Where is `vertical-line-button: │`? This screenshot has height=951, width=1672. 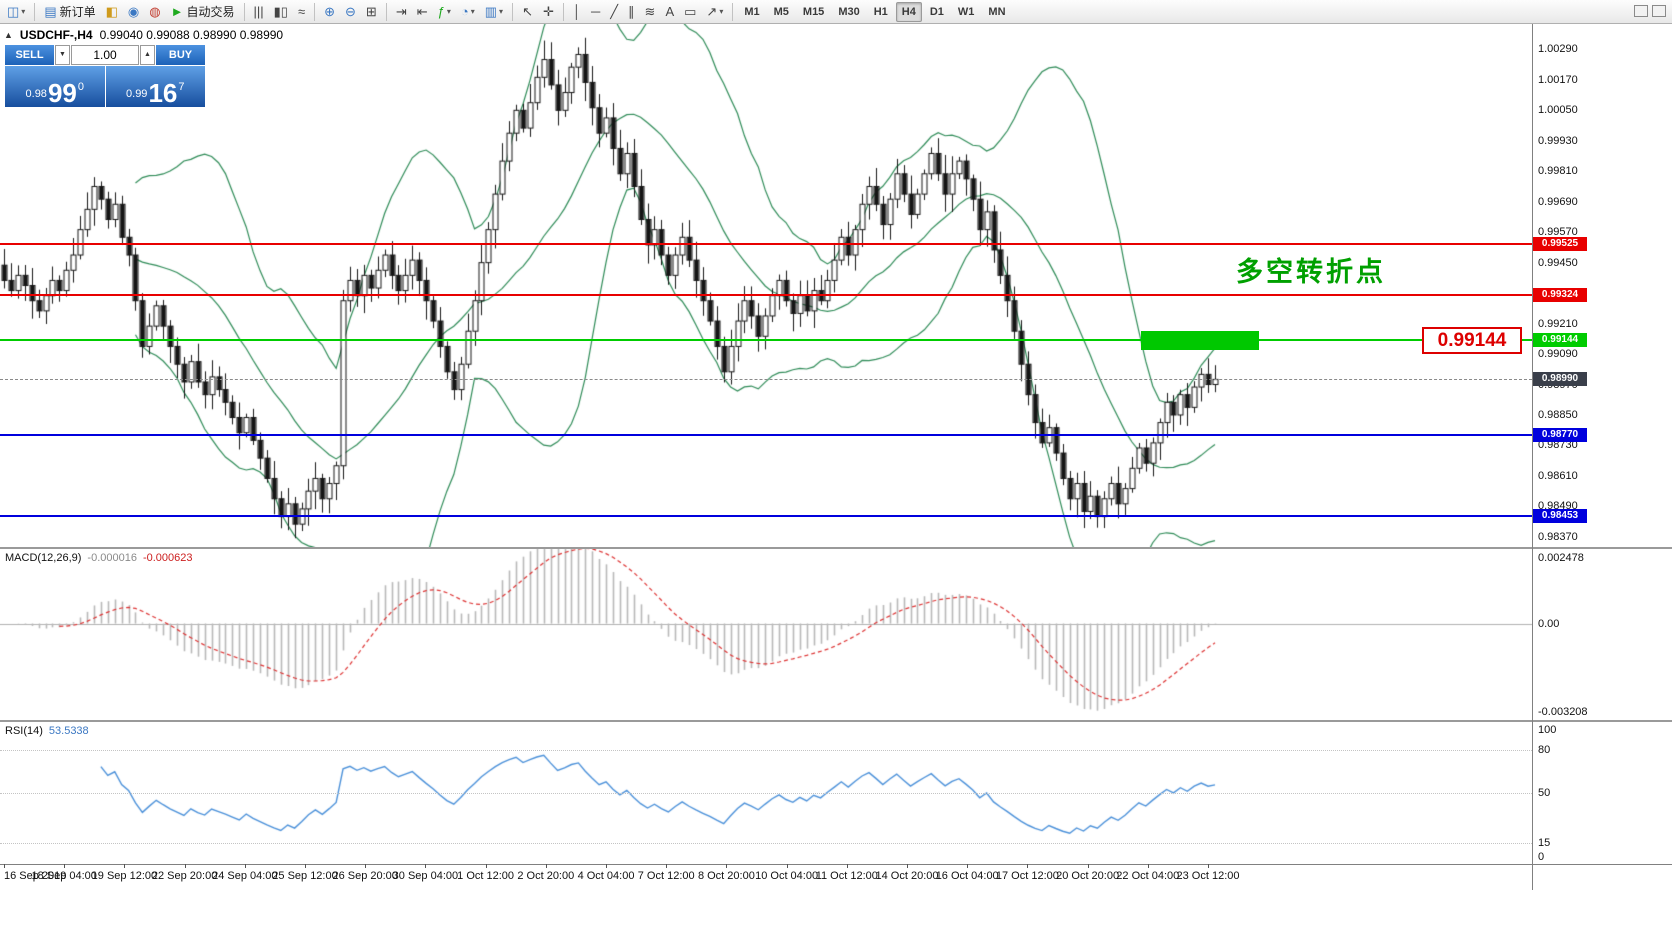 vertical-line-button: │ is located at coordinates (577, 12).